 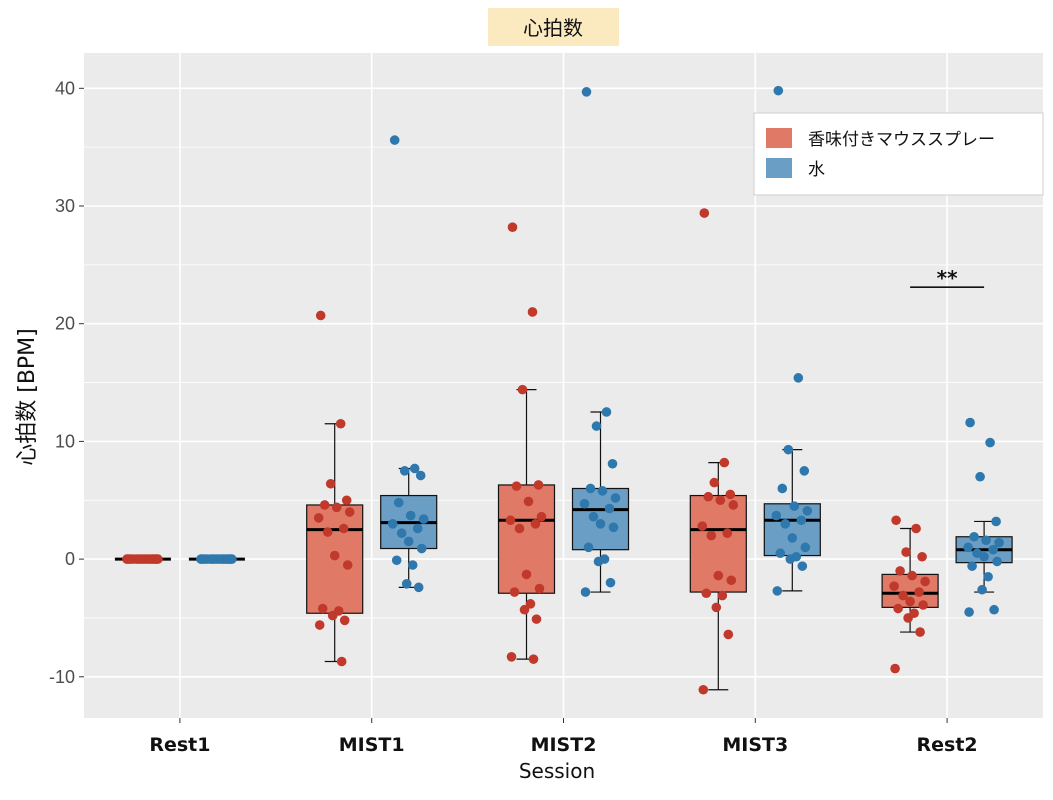 I want to click on legend-box, so click(x=898, y=154).